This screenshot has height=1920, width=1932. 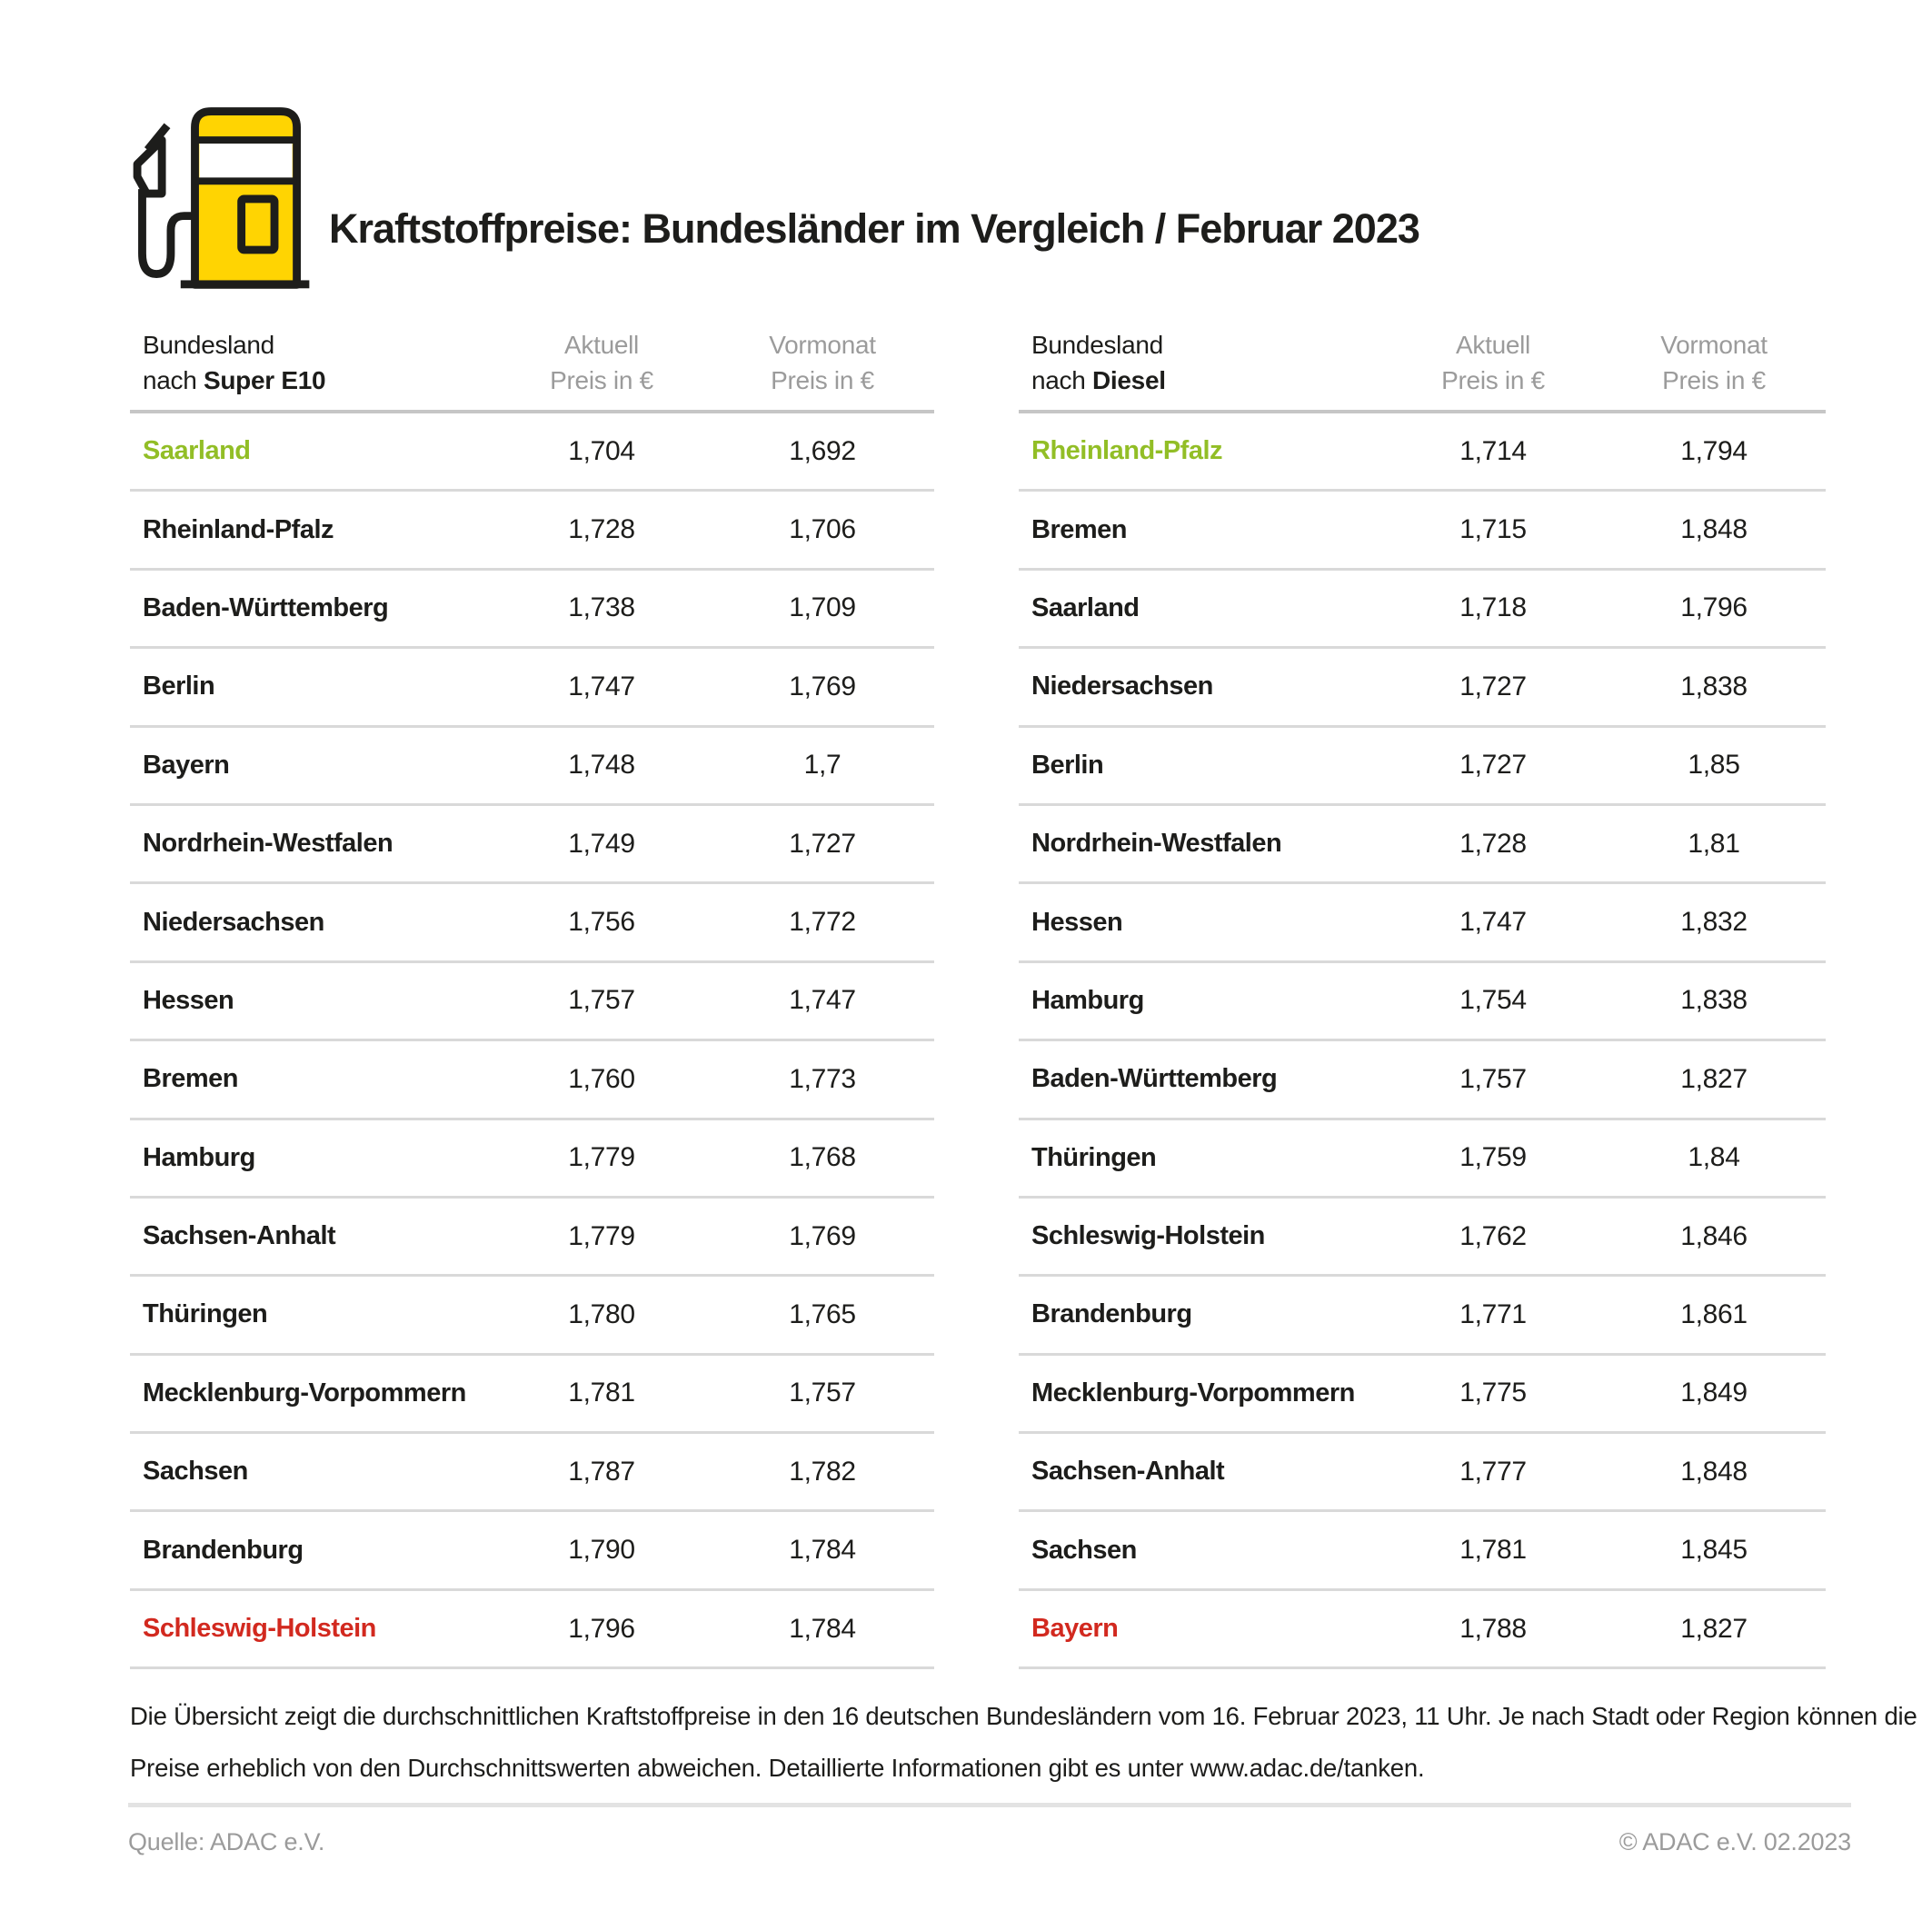 I want to click on vormonat-value: 1,849, so click(x=1714, y=1393).